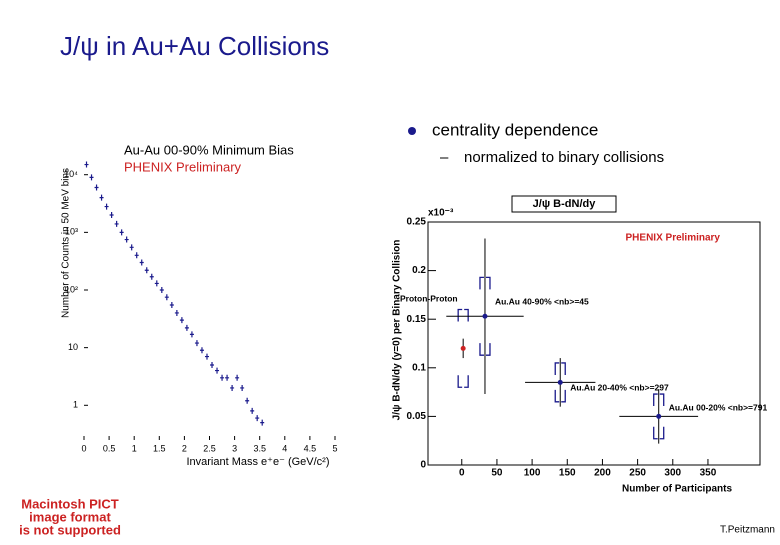  Describe the element at coordinates (412, 131) in the screenshot. I see `bullet-dot` at that location.